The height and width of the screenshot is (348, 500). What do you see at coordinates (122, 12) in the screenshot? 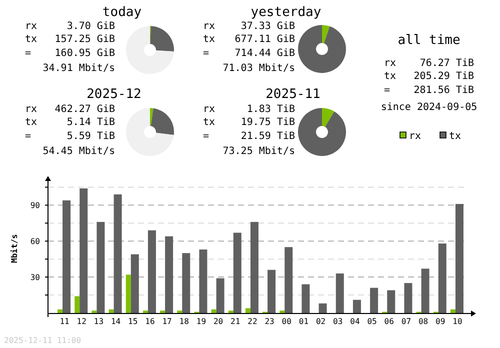
I see `chart-title: today` at bounding box center [122, 12].